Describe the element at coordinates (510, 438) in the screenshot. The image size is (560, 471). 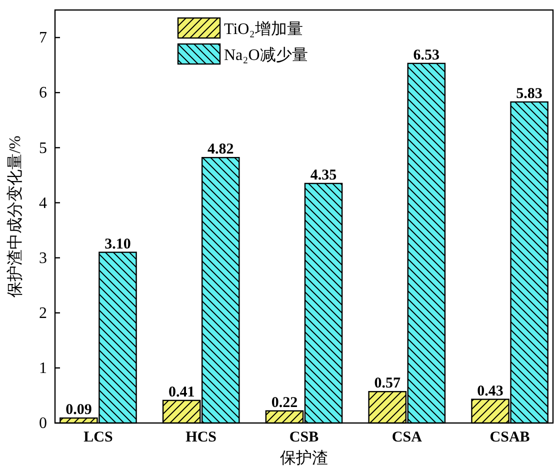
I see `x-tick-label: CSAB` at that location.